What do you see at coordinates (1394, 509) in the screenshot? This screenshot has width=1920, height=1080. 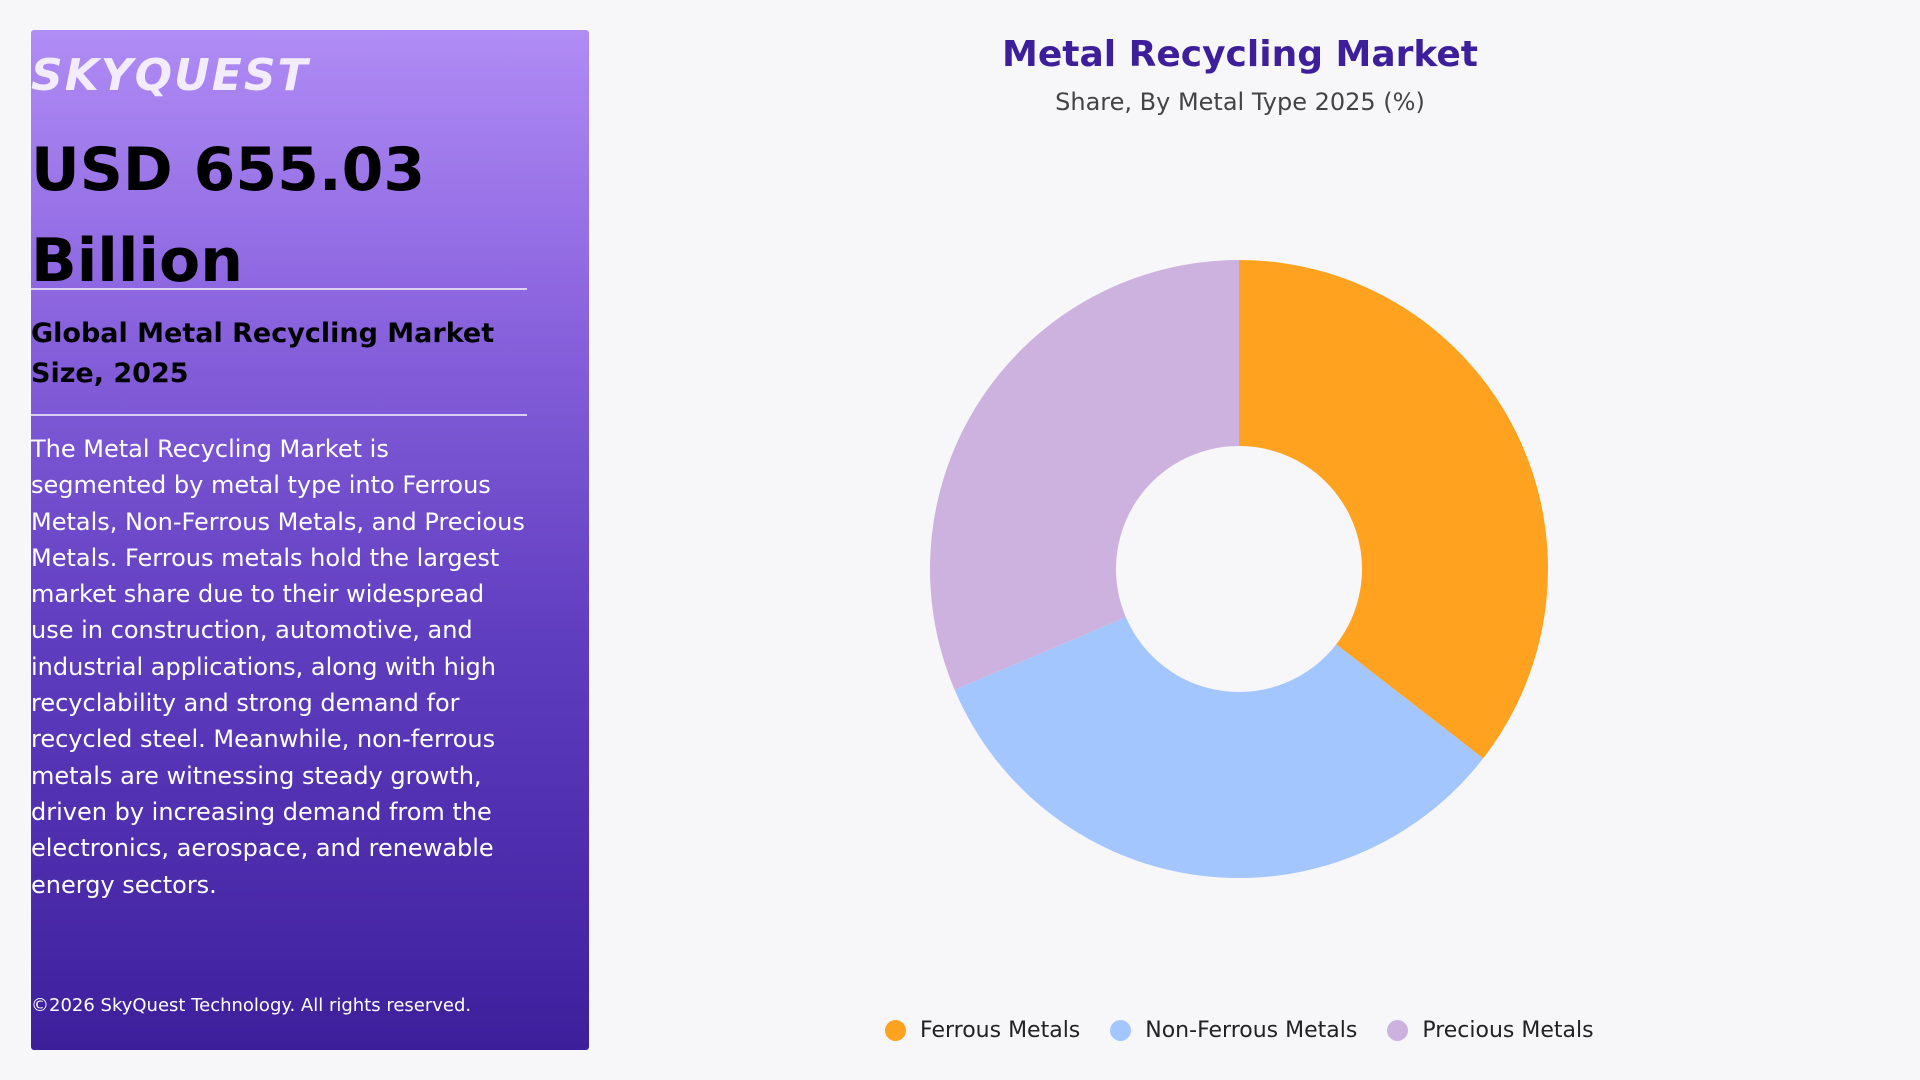 I see `donut-slice-ferrous-metals` at bounding box center [1394, 509].